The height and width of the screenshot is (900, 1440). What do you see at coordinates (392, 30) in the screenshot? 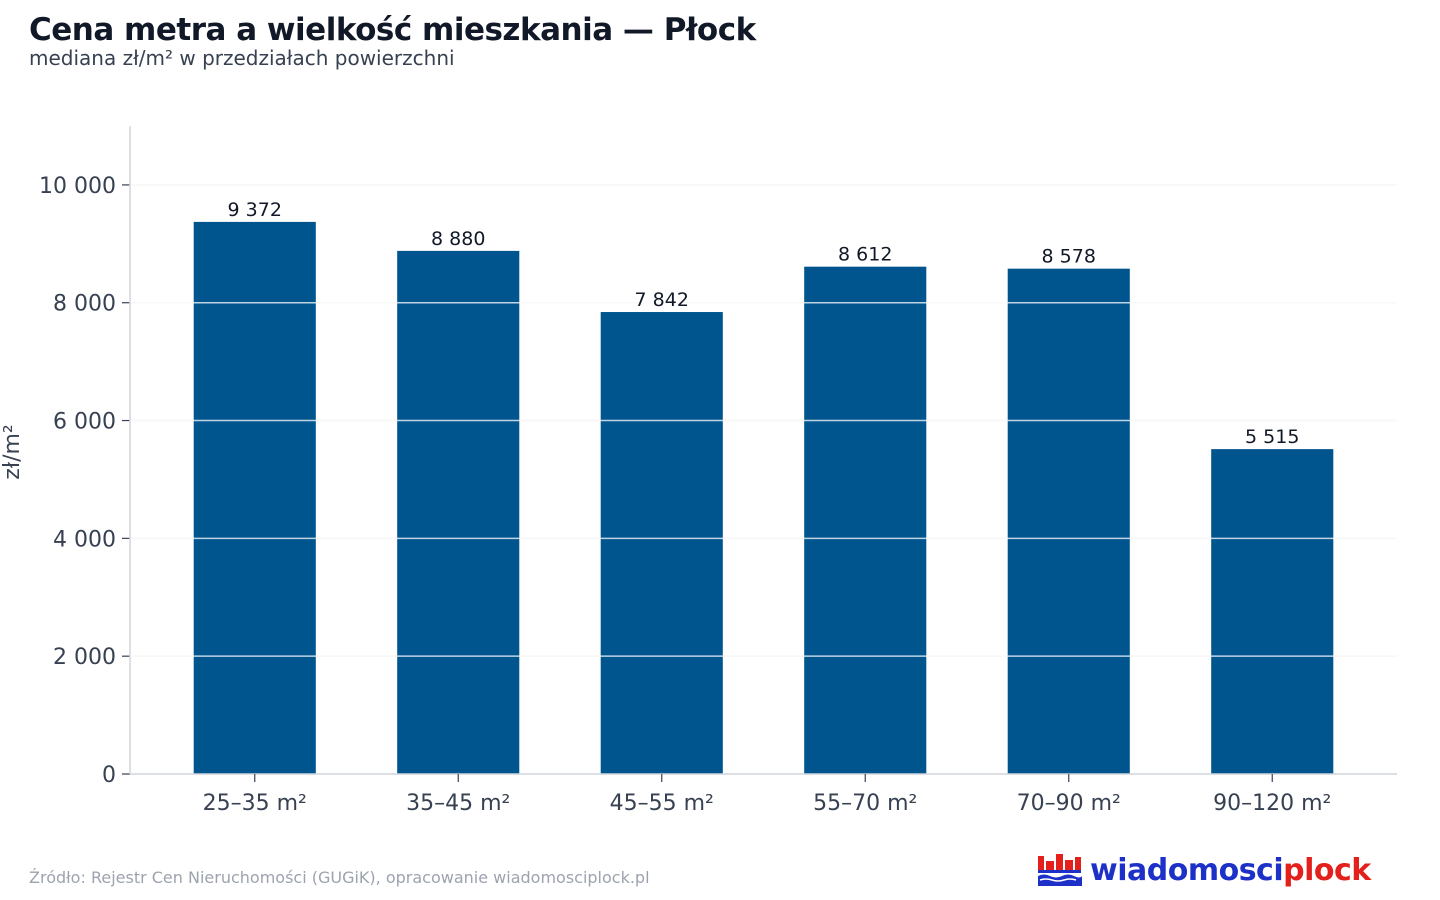
I see `chart-title: Cena metra a wielkość mieszkania — Płock` at bounding box center [392, 30].